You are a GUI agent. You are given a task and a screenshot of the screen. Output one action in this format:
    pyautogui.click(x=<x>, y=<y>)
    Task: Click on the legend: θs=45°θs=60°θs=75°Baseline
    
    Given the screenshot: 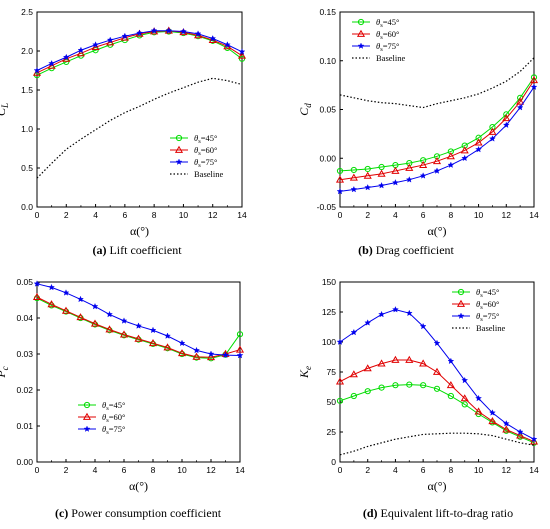 What is the action you would take?
    pyautogui.click(x=378, y=40)
    